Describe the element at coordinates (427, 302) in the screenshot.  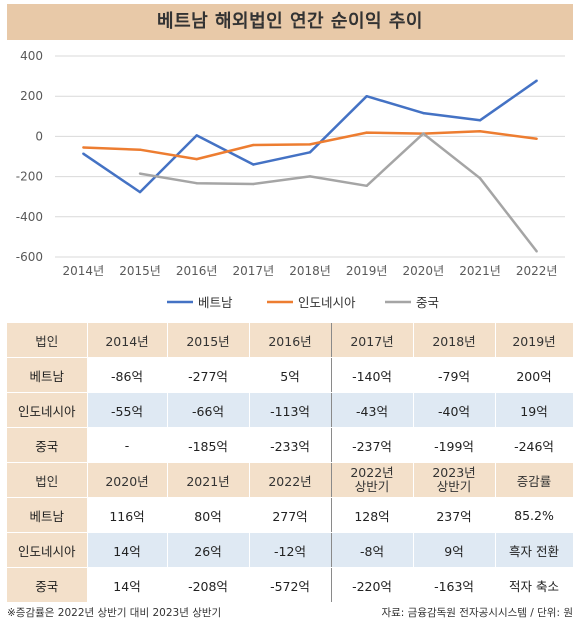
I see `legend-label: 중국` at that location.